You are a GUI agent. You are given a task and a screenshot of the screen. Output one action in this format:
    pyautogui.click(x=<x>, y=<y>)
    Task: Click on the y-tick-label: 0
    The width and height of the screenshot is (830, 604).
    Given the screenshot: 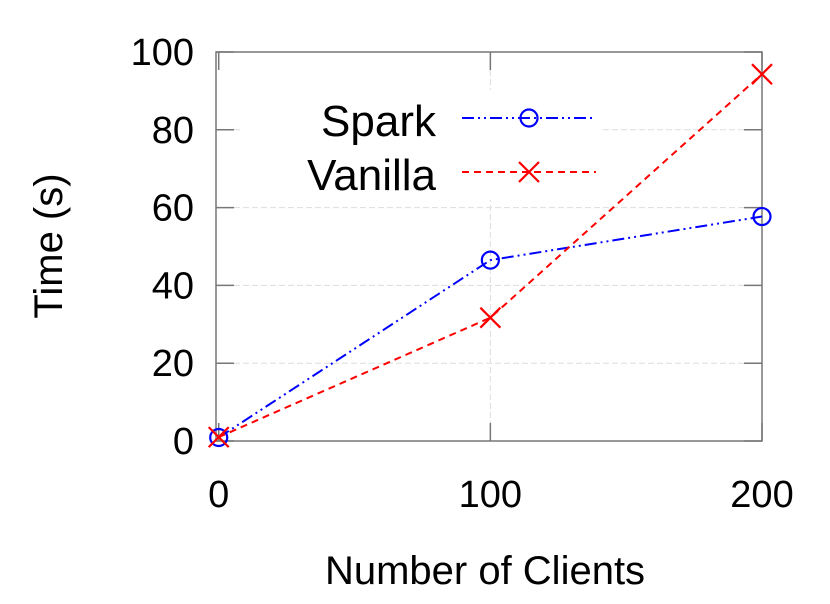 What is the action you would take?
    pyautogui.click(x=183, y=442)
    